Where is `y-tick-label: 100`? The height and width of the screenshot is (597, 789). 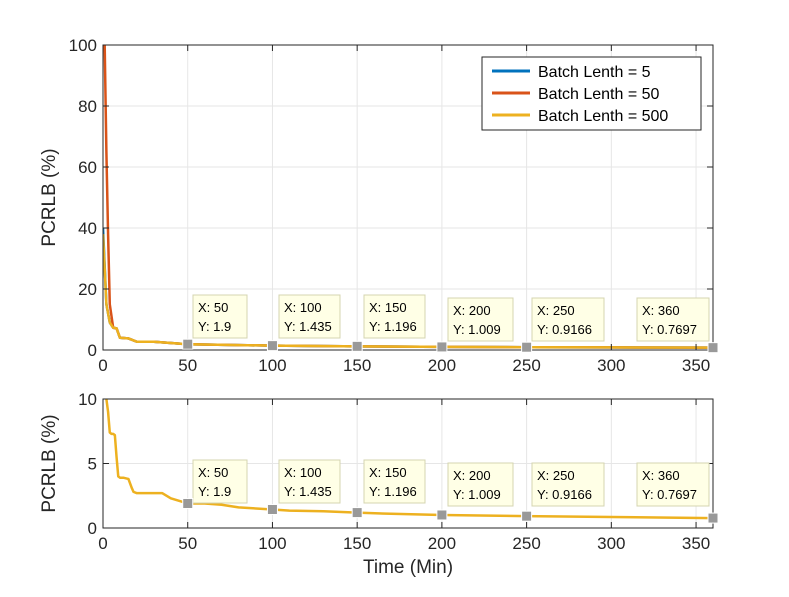 y-tick-label: 100 is located at coordinates (83, 45).